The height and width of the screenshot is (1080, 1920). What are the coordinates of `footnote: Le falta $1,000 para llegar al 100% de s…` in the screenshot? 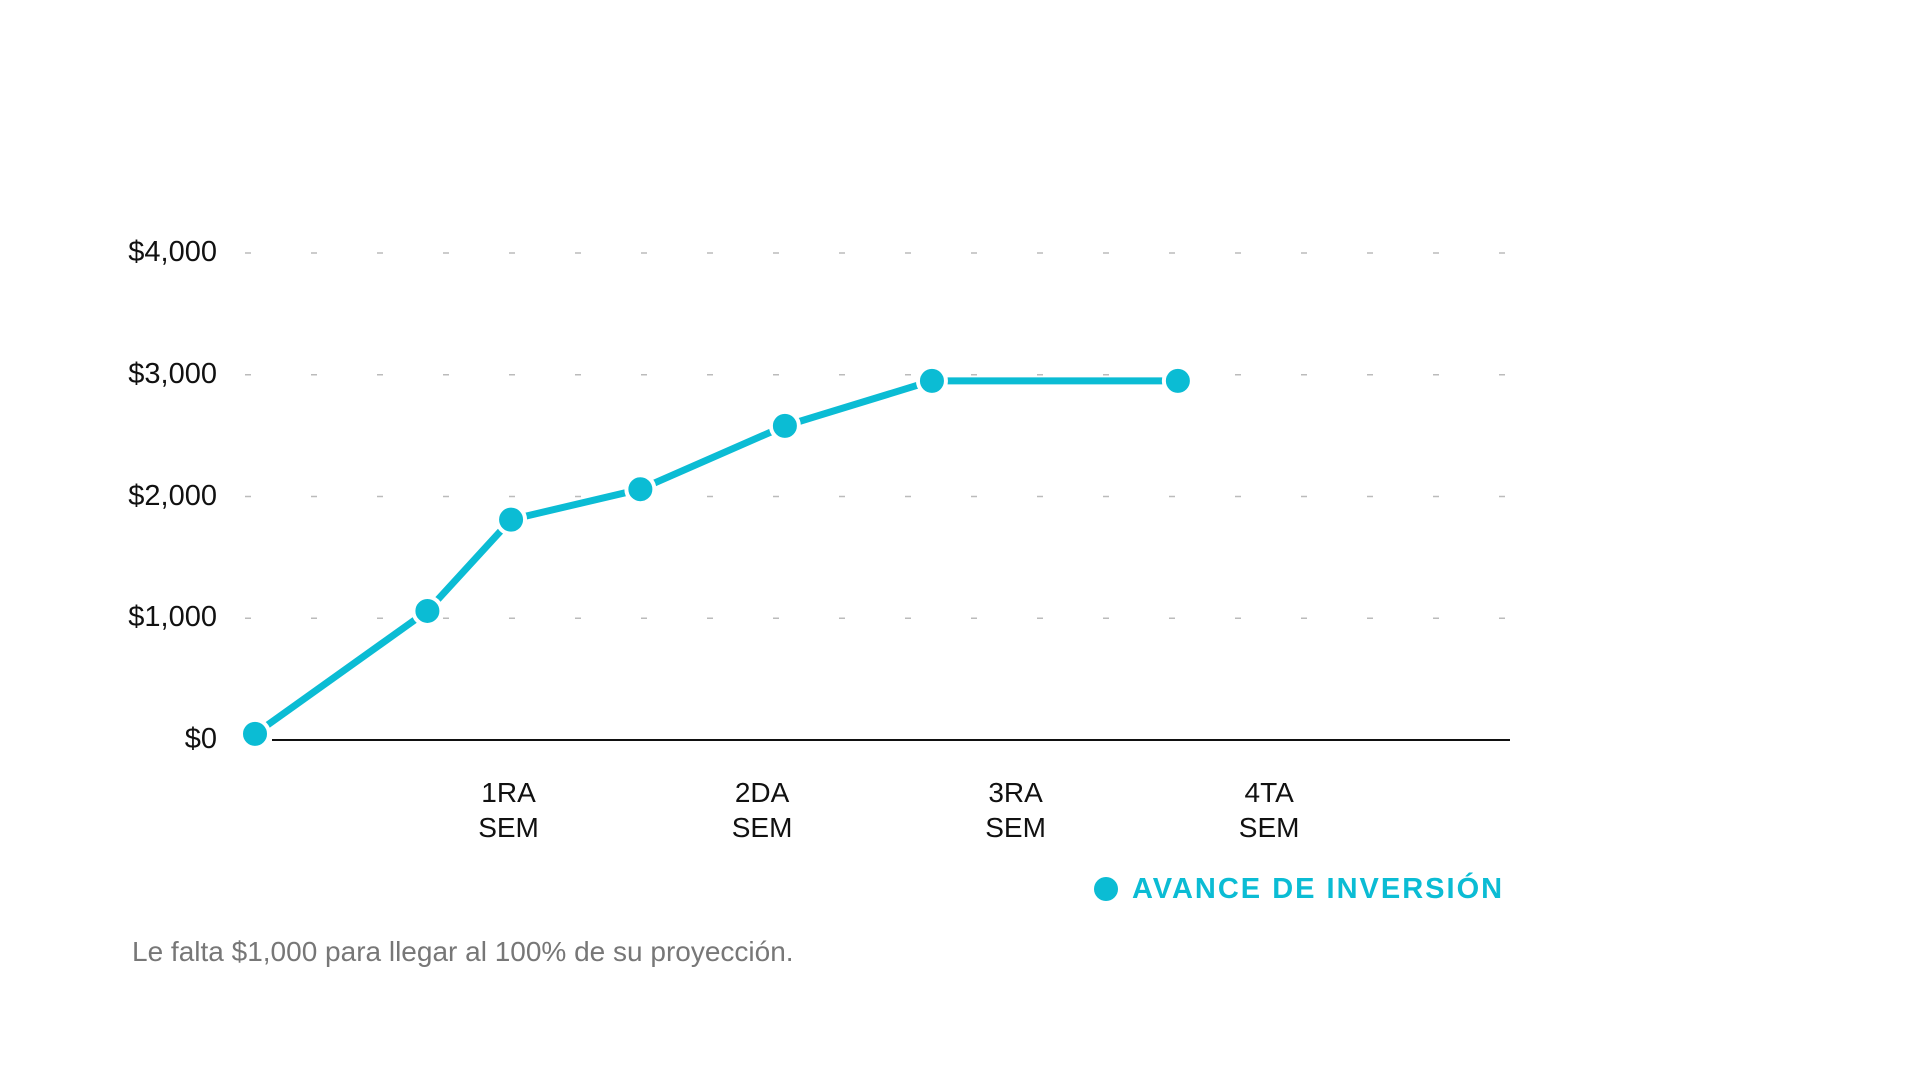 It's located at (463, 951).